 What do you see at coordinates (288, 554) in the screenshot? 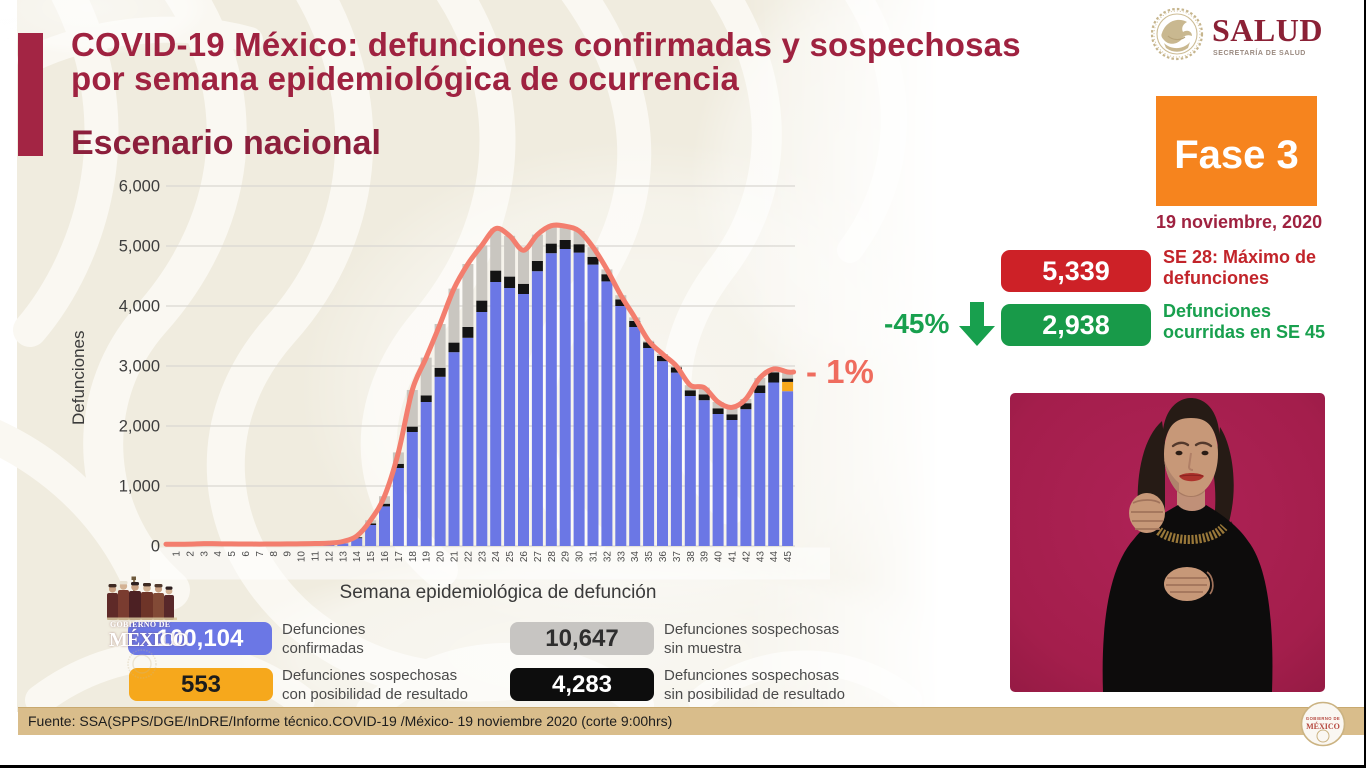
I see `svg-text: 9` at bounding box center [288, 554].